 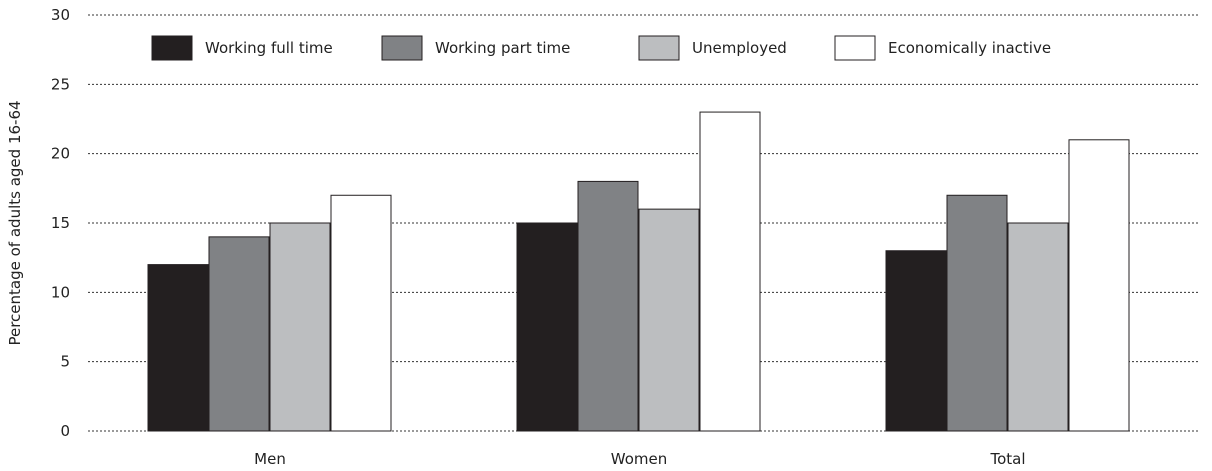 I want to click on y-tick-label: 30, so click(x=60, y=15).